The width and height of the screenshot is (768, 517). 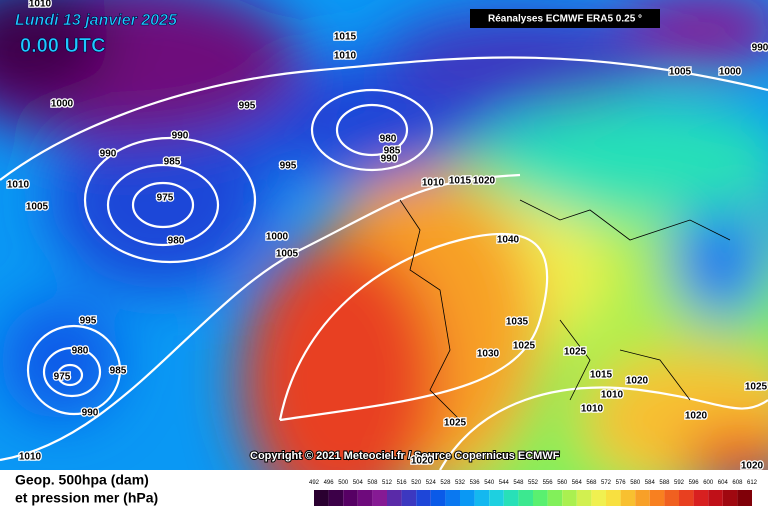 I want to click on scale-label: 500, so click(x=343, y=483).